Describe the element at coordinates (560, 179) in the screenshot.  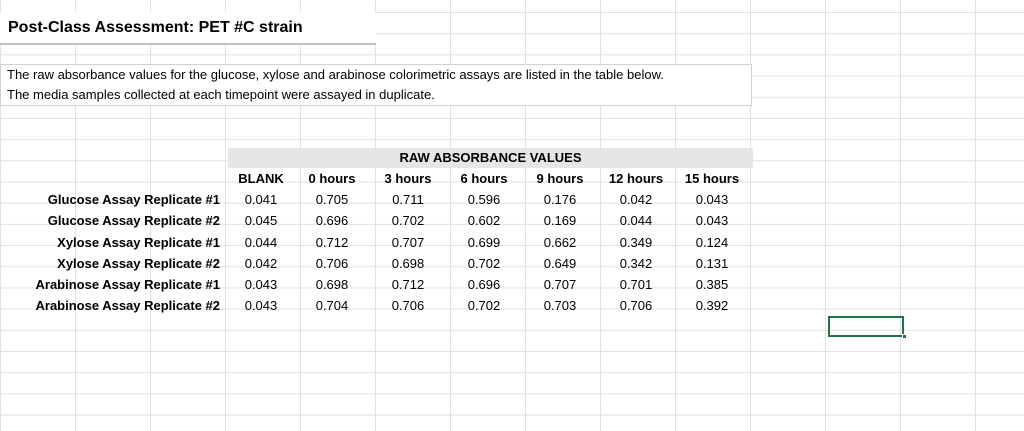
I see `column-header: 9 hours` at that location.